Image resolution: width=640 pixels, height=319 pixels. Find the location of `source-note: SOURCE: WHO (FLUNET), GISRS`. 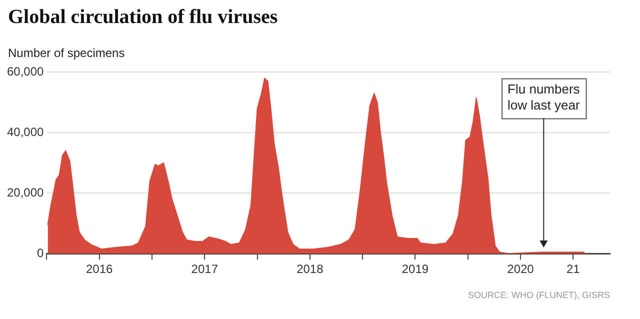

source-note: SOURCE: WHO (FLUNET), GISRS is located at coordinates (539, 295).